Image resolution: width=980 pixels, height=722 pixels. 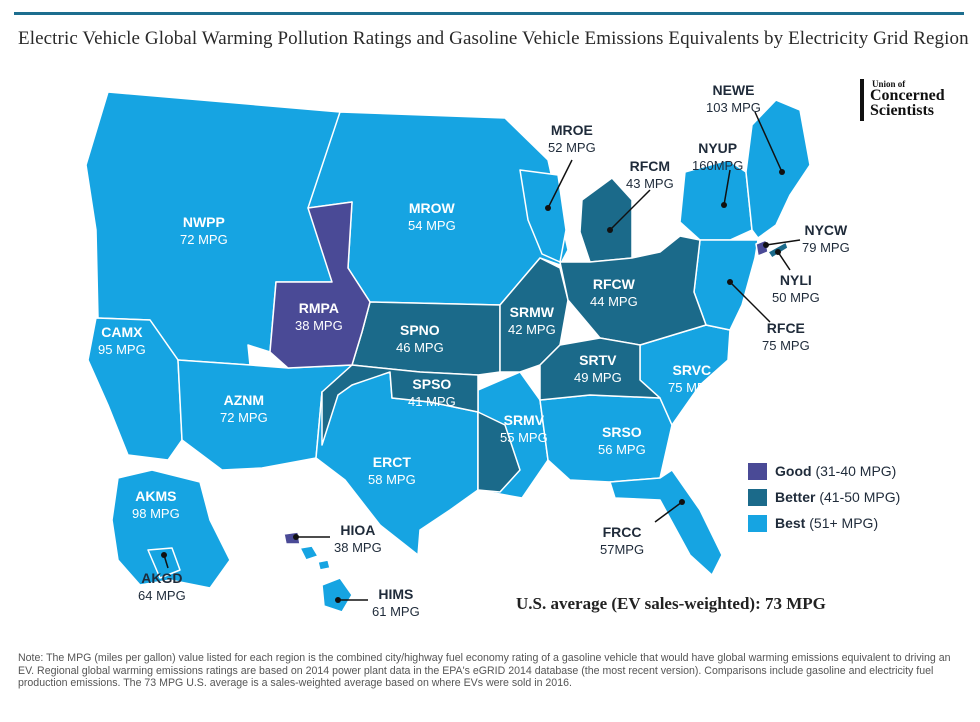 What do you see at coordinates (156, 496) in the screenshot?
I see `code: AKMS` at bounding box center [156, 496].